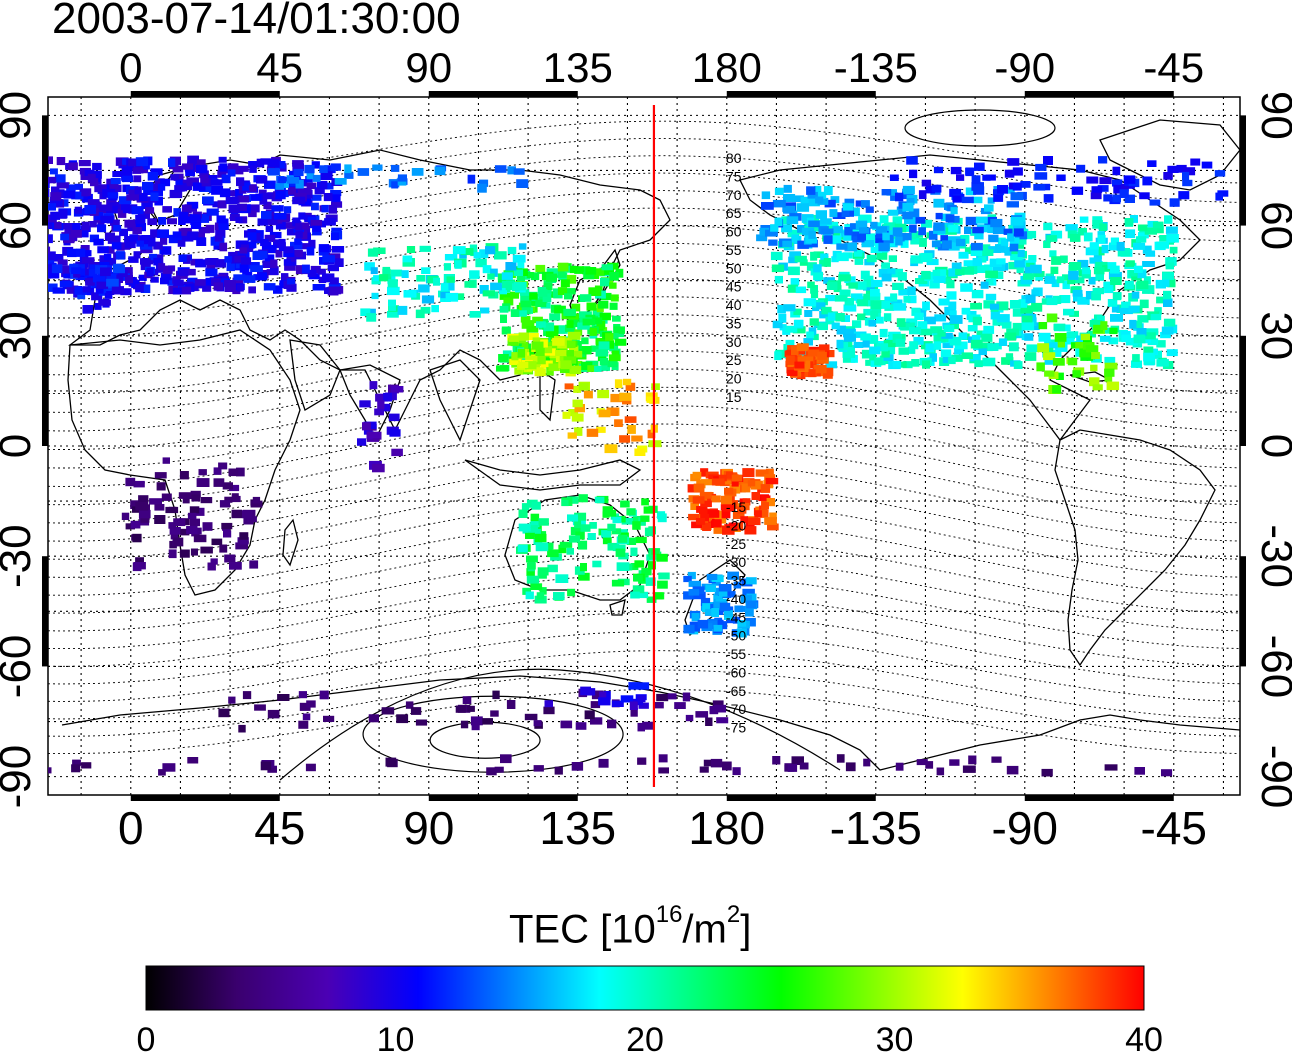  What do you see at coordinates (801, 798) in the screenshot?
I see `bottom-axis-band` at bounding box center [801, 798].